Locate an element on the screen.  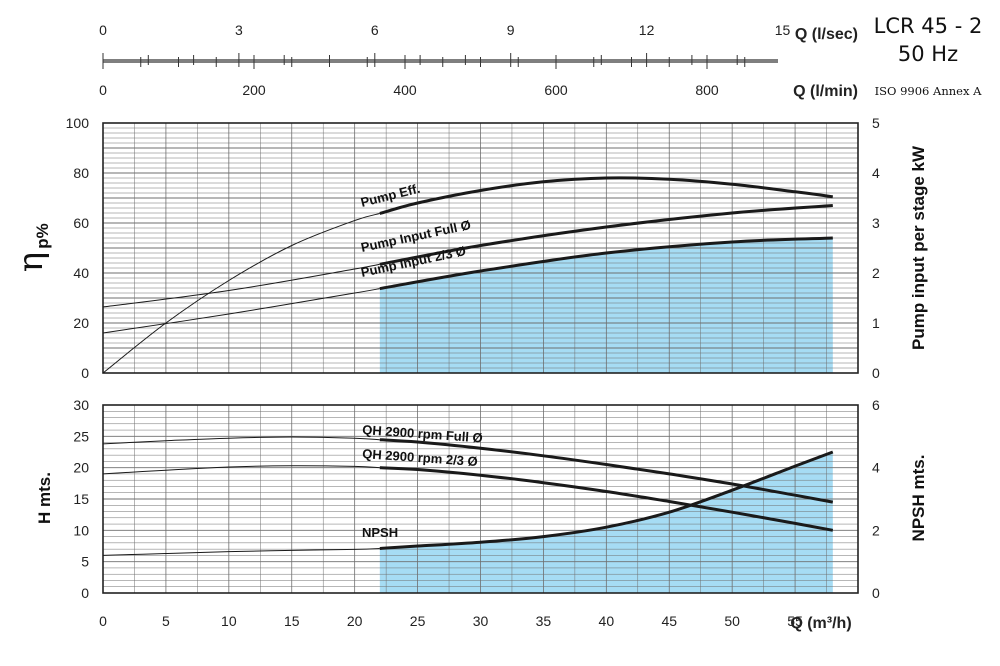
x-tick: 0 is located at coordinates (103, 621).